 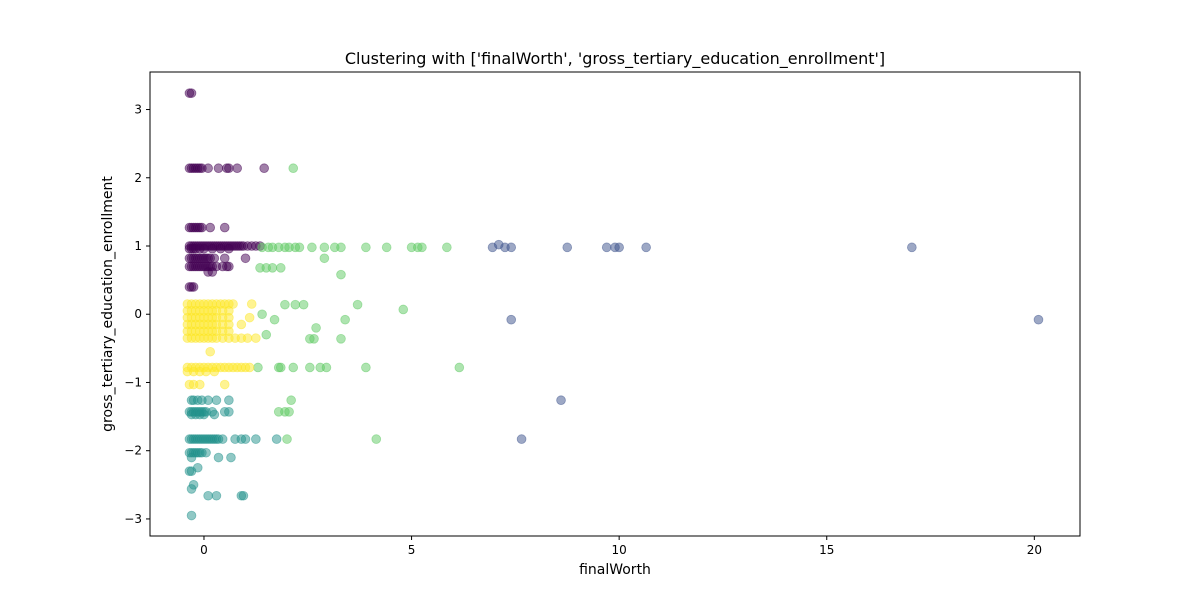 I want to click on y-axis-ticks: −3 −2 −1 0 1 2 3, so click(x=137, y=314).